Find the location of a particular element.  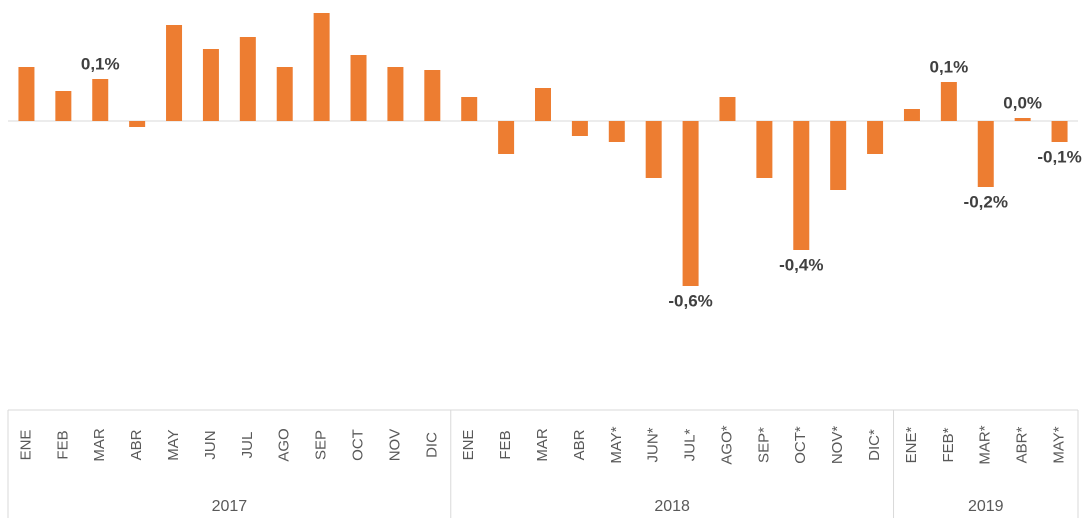

group-label: 2017 is located at coordinates (230, 506).